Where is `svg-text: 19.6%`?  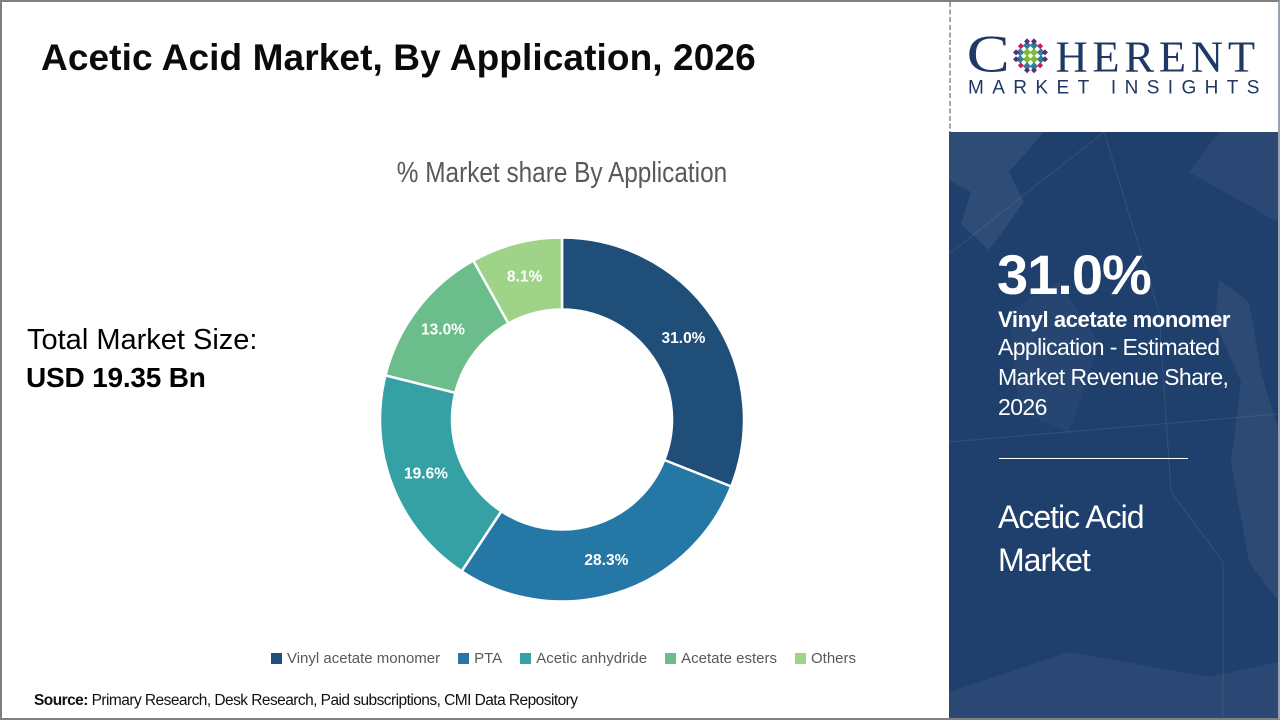
svg-text: 19.6% is located at coordinates (426, 474).